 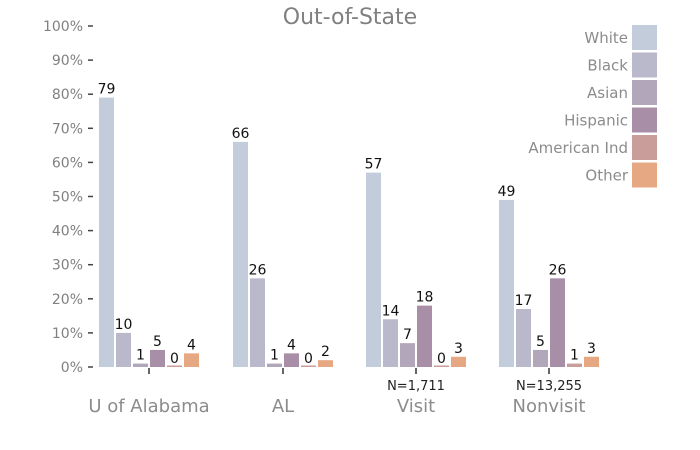 I want to click on y-tick-label: 20%, so click(x=67, y=300).